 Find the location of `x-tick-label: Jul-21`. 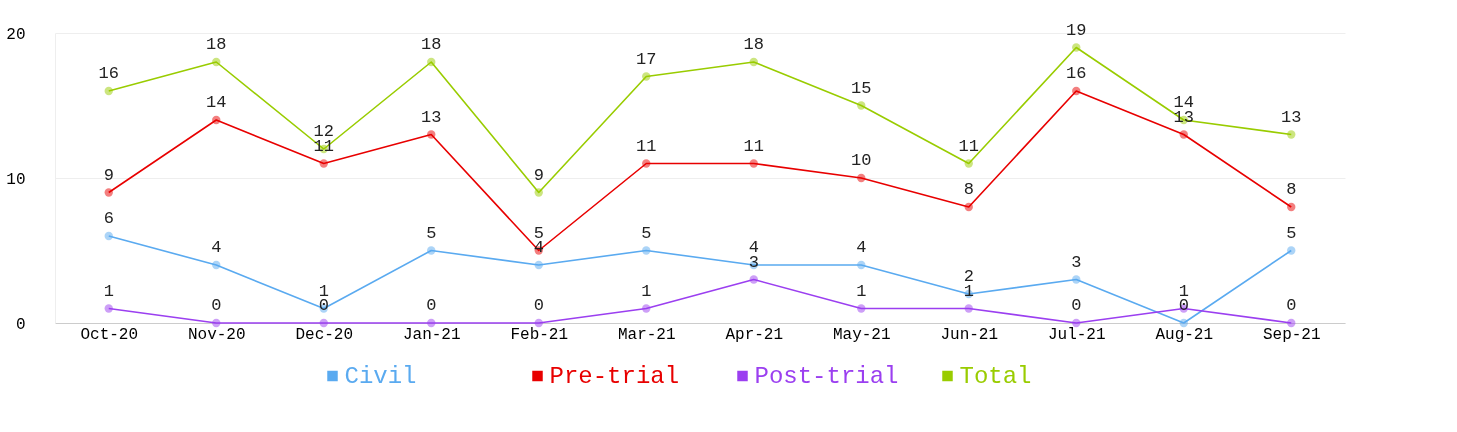

x-tick-label: Jul-21 is located at coordinates (1076, 334).